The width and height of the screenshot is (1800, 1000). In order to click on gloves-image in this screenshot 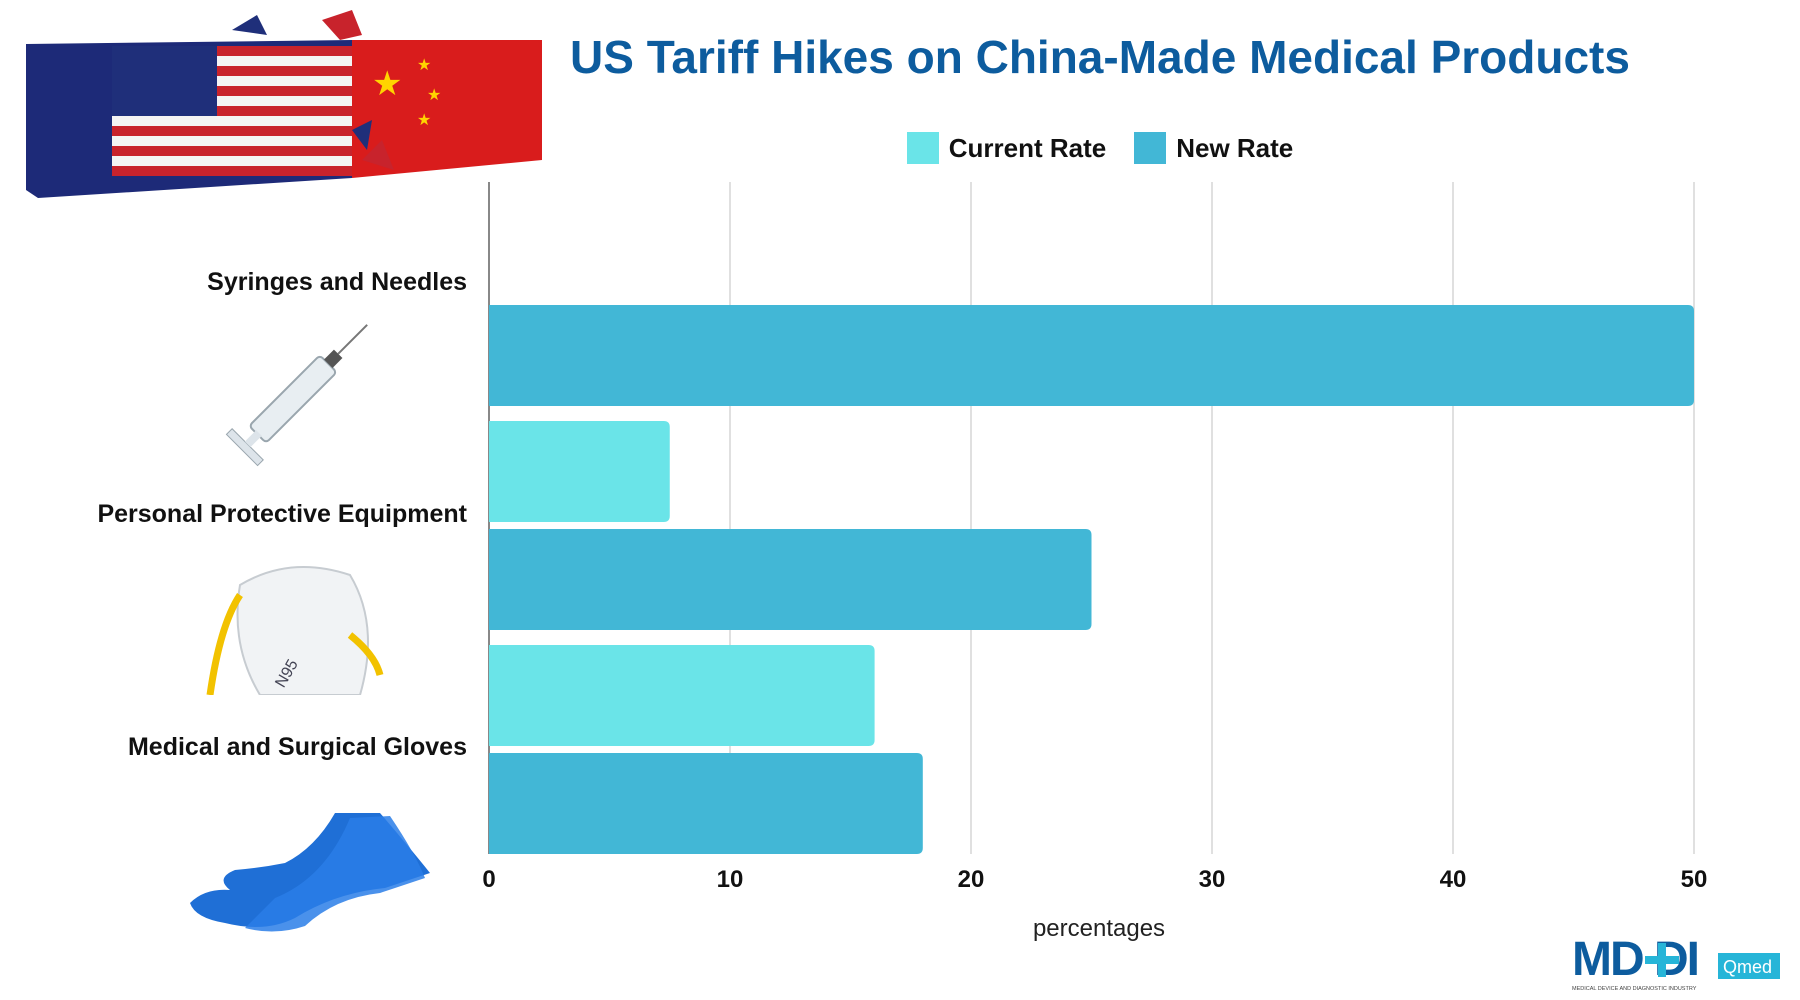, I will do `click(310, 872)`.